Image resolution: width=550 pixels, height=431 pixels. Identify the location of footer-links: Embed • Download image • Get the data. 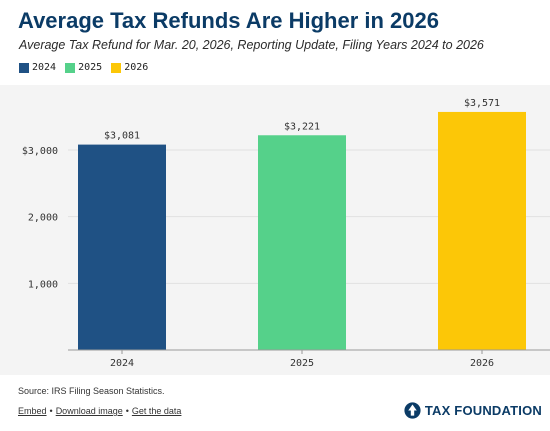
(99, 411).